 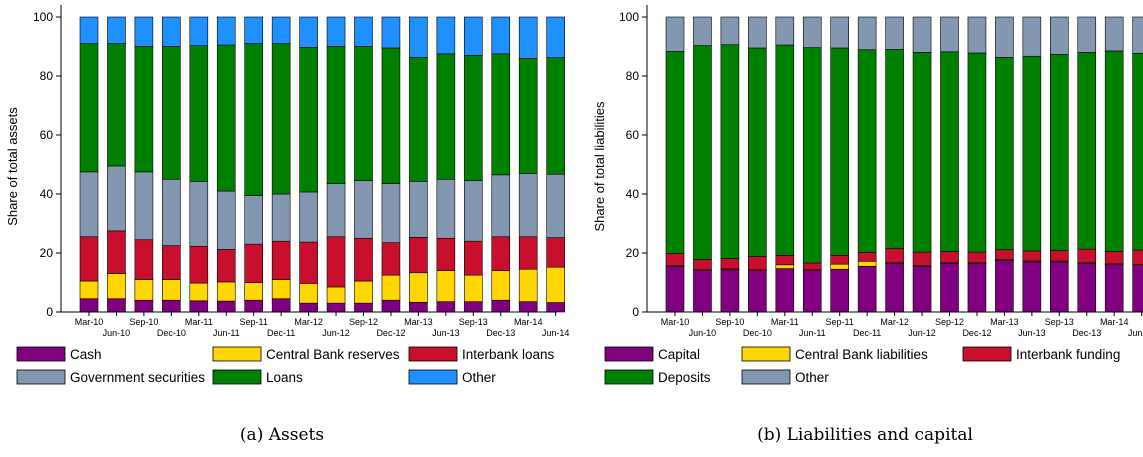 What do you see at coordinates (284, 377) in the screenshot?
I see `legend-label: Loans` at bounding box center [284, 377].